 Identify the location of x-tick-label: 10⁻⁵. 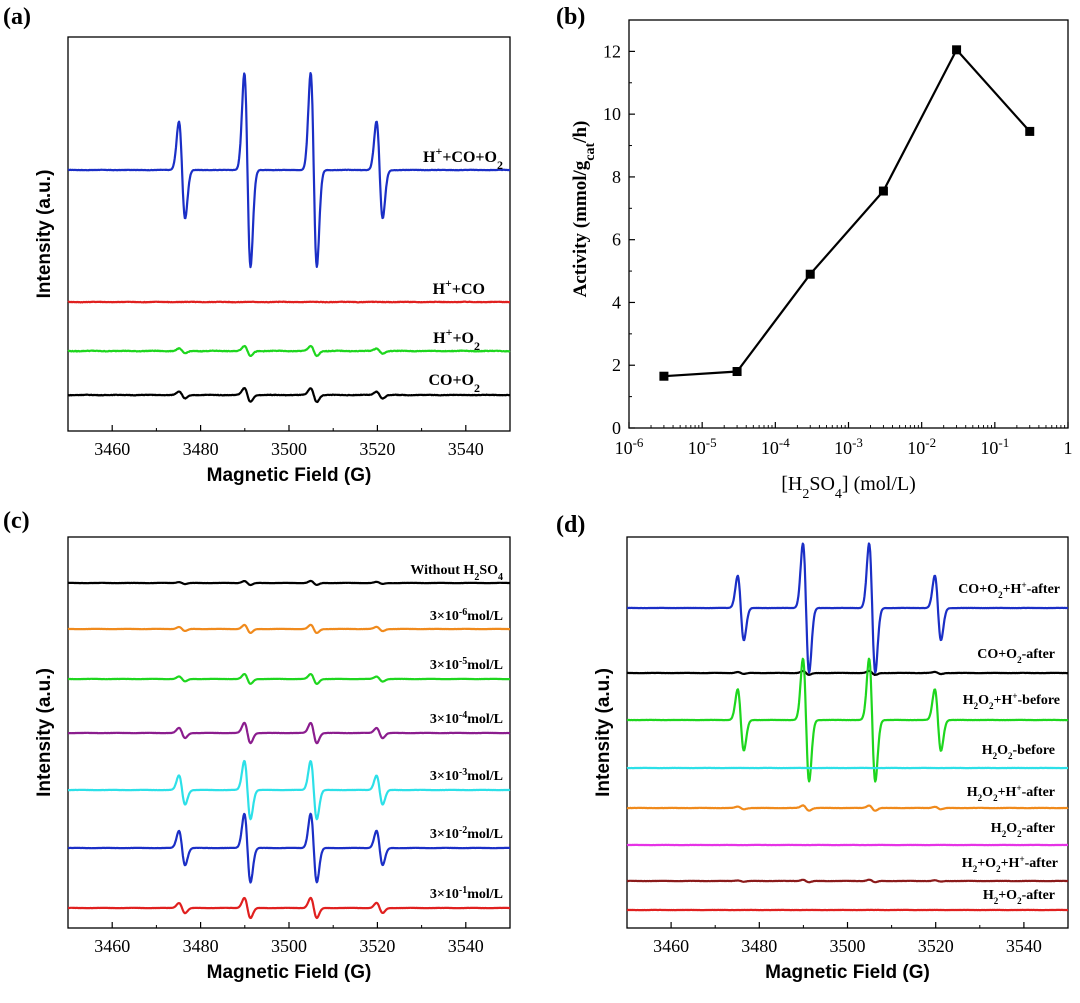
(702, 447).